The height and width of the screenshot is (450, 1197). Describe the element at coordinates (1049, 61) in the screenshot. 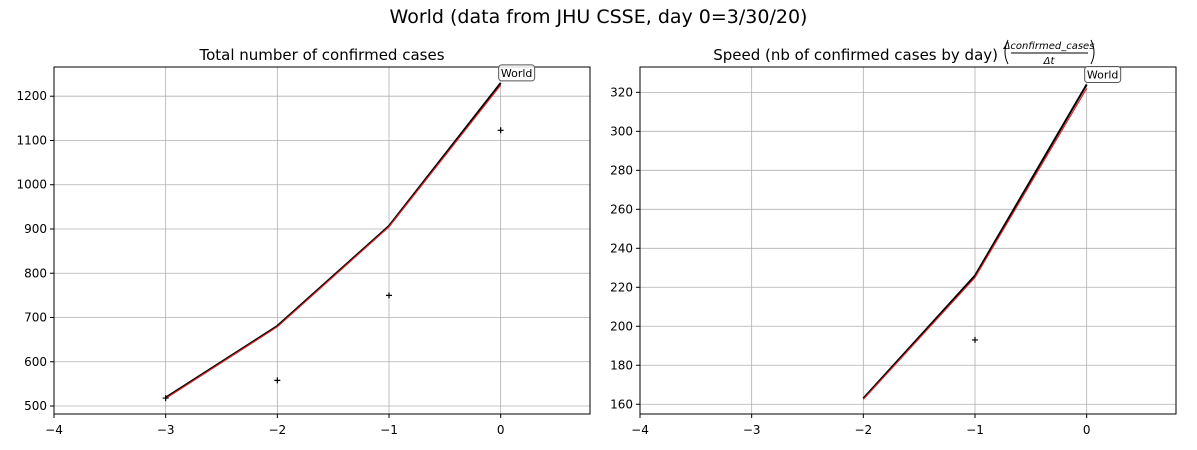

I see `fraction-denominator: Δt` at that location.